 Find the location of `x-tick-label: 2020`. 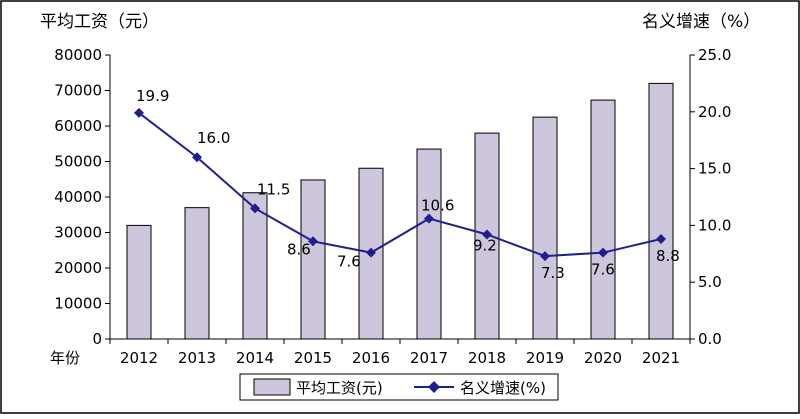

x-tick-label: 2020 is located at coordinates (603, 358).